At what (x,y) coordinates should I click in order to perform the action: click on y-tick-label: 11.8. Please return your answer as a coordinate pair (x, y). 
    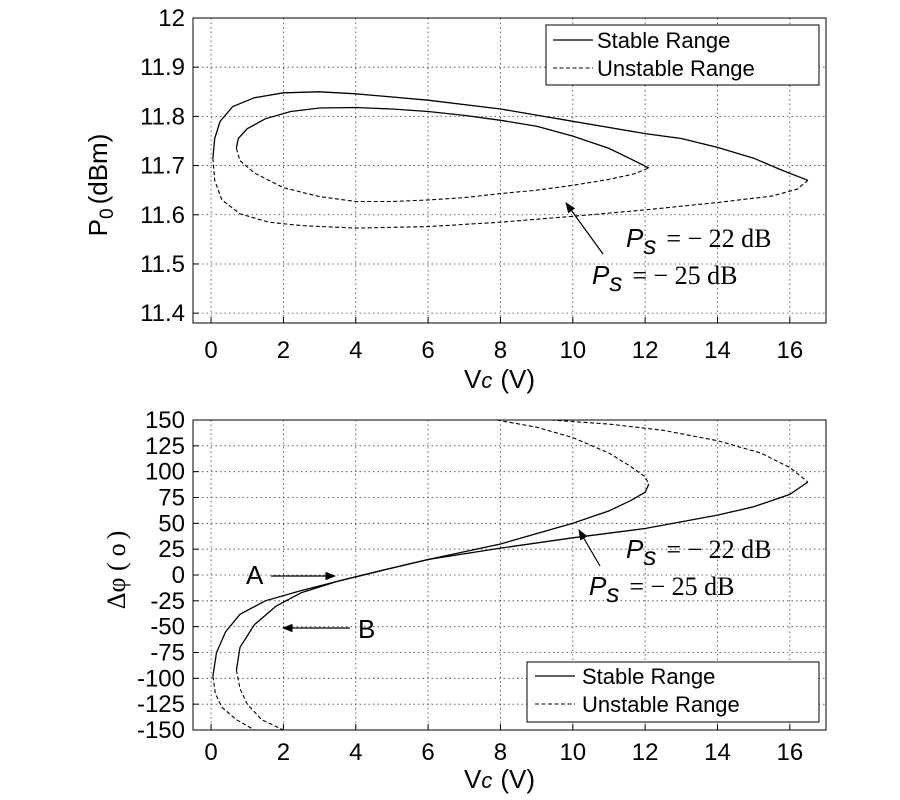
    Looking at the image, I should click on (162, 116).